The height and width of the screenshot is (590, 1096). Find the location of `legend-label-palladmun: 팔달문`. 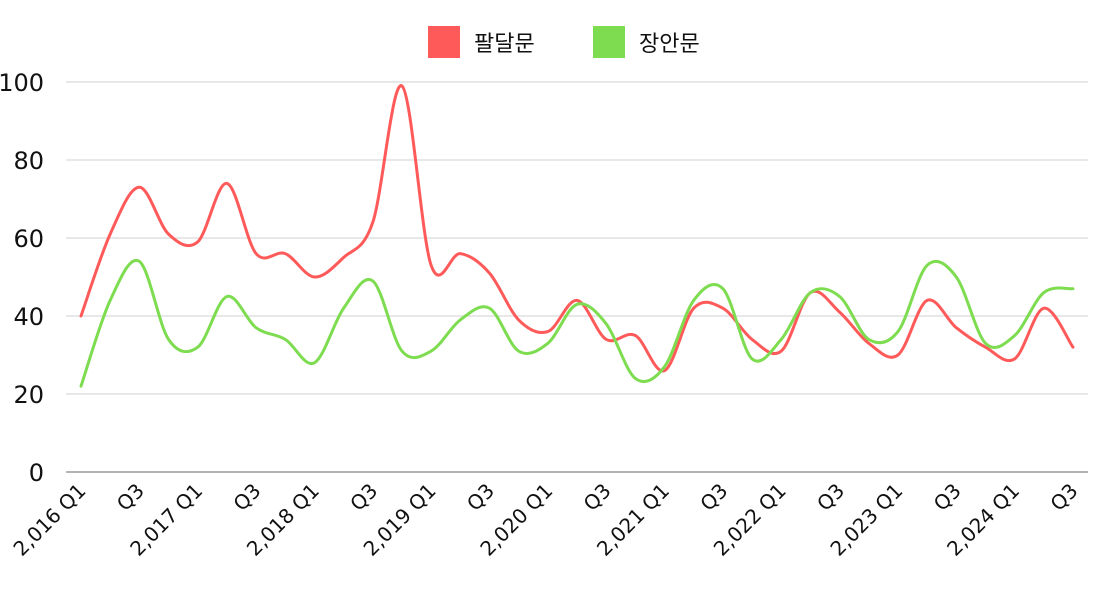

legend-label-palladmun: 팔달문 is located at coordinates (504, 44).